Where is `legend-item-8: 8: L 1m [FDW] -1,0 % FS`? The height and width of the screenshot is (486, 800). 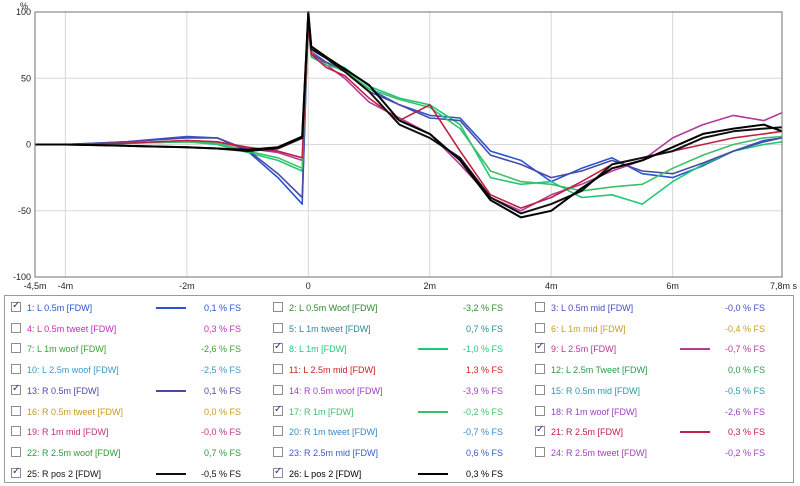
legend-item-8: 8: L 1m [FDW] -1,0 % FS is located at coordinates (398, 349).